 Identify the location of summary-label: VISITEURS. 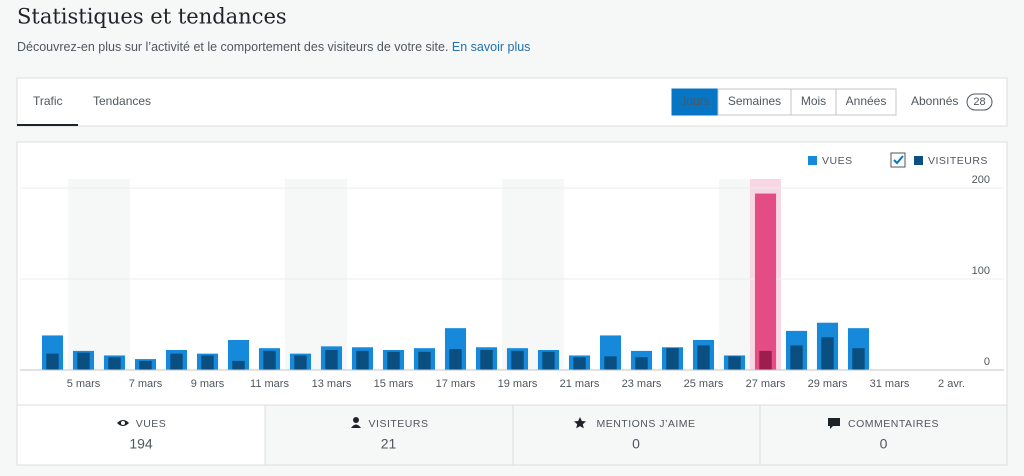
(399, 424).